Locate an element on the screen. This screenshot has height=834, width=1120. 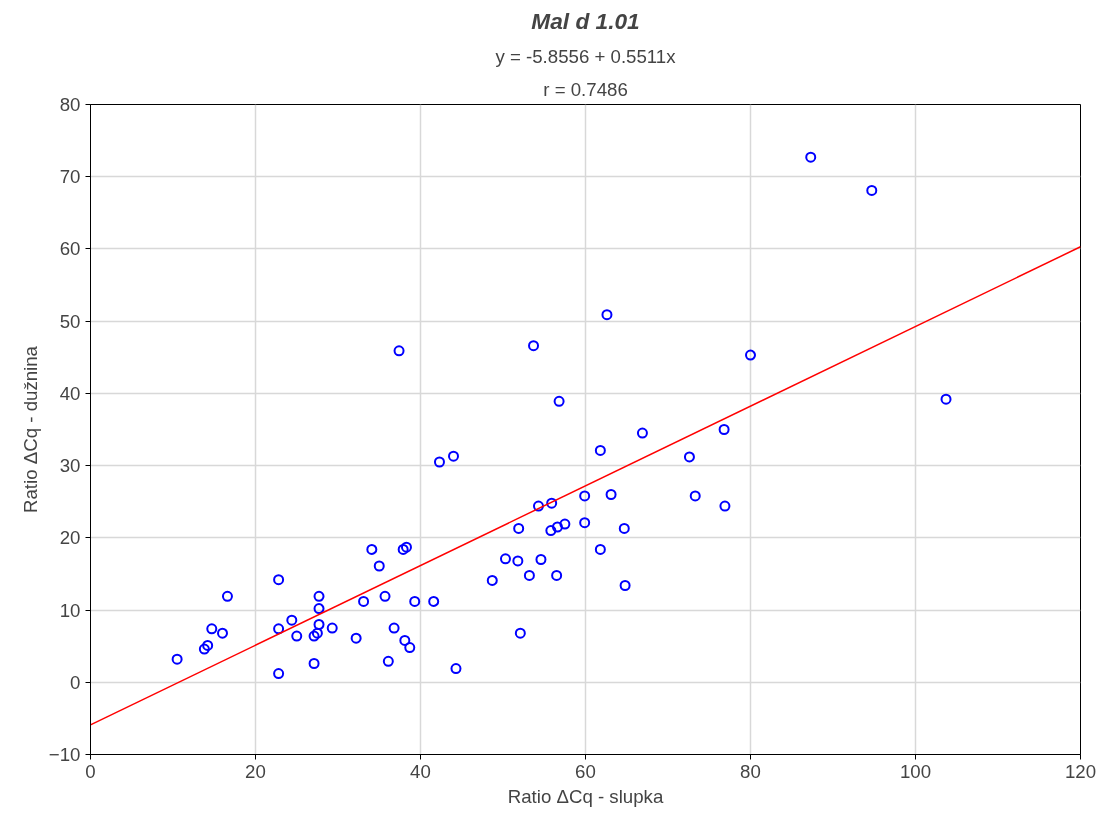
chart-title: Mal d 1.01 is located at coordinates (585, 20).